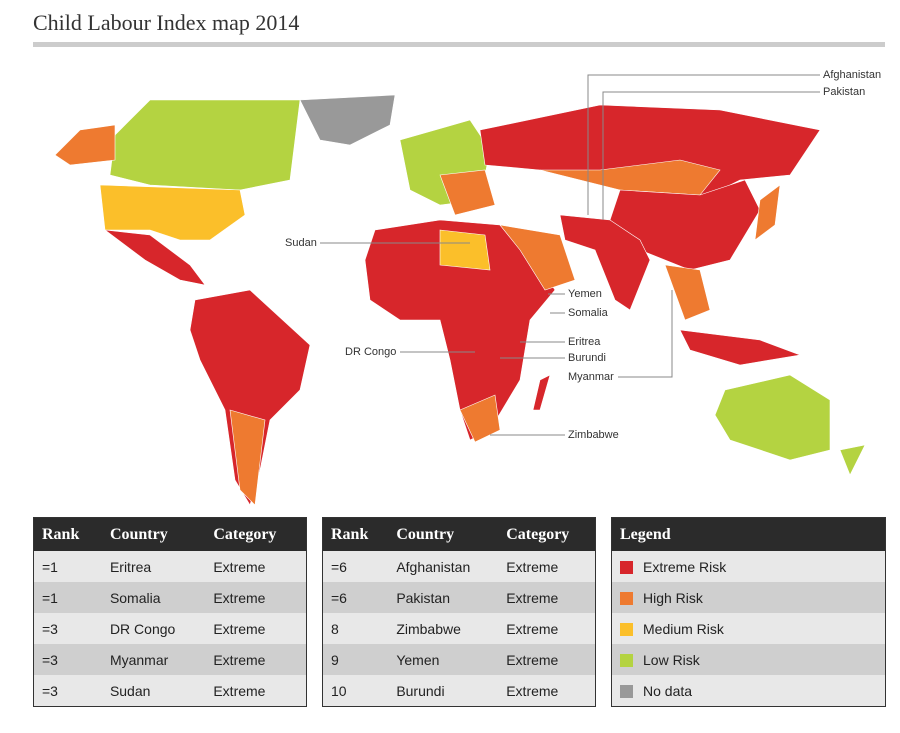 The height and width of the screenshot is (733, 900). I want to click on header-row: Legend, so click(748, 534).